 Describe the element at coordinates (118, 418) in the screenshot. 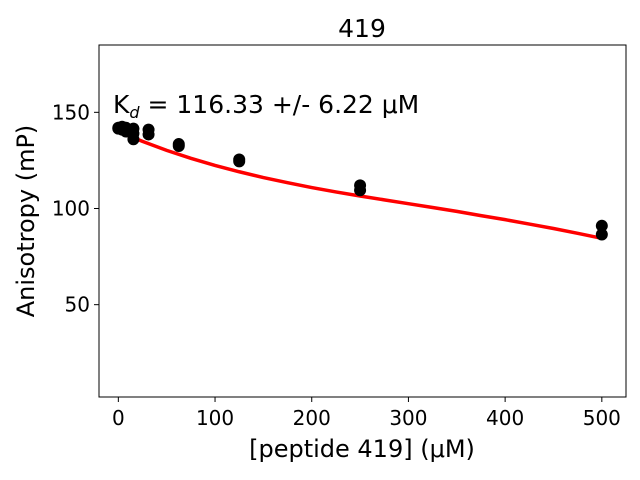

I see `x-tick-label: 0` at that location.